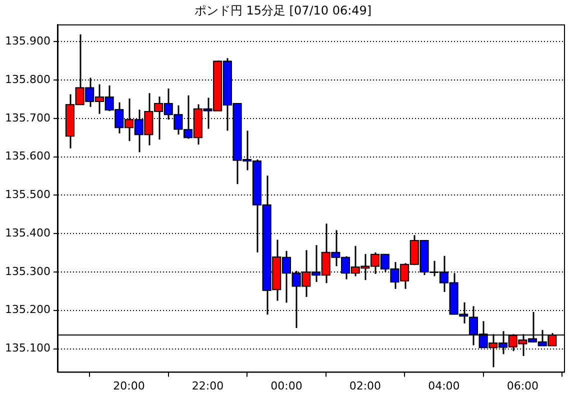 This screenshot has height=398, width=570. I want to click on x-tick-label: 02:00, so click(365, 385).